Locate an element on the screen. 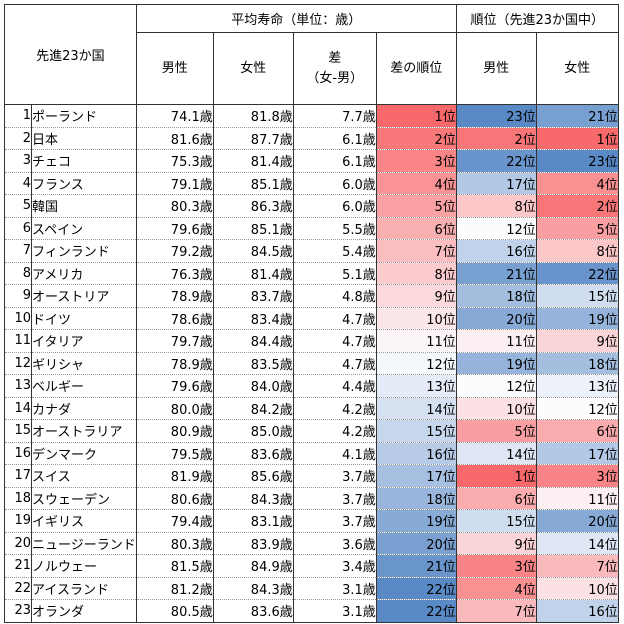  row-number: 13 is located at coordinates (18, 386).